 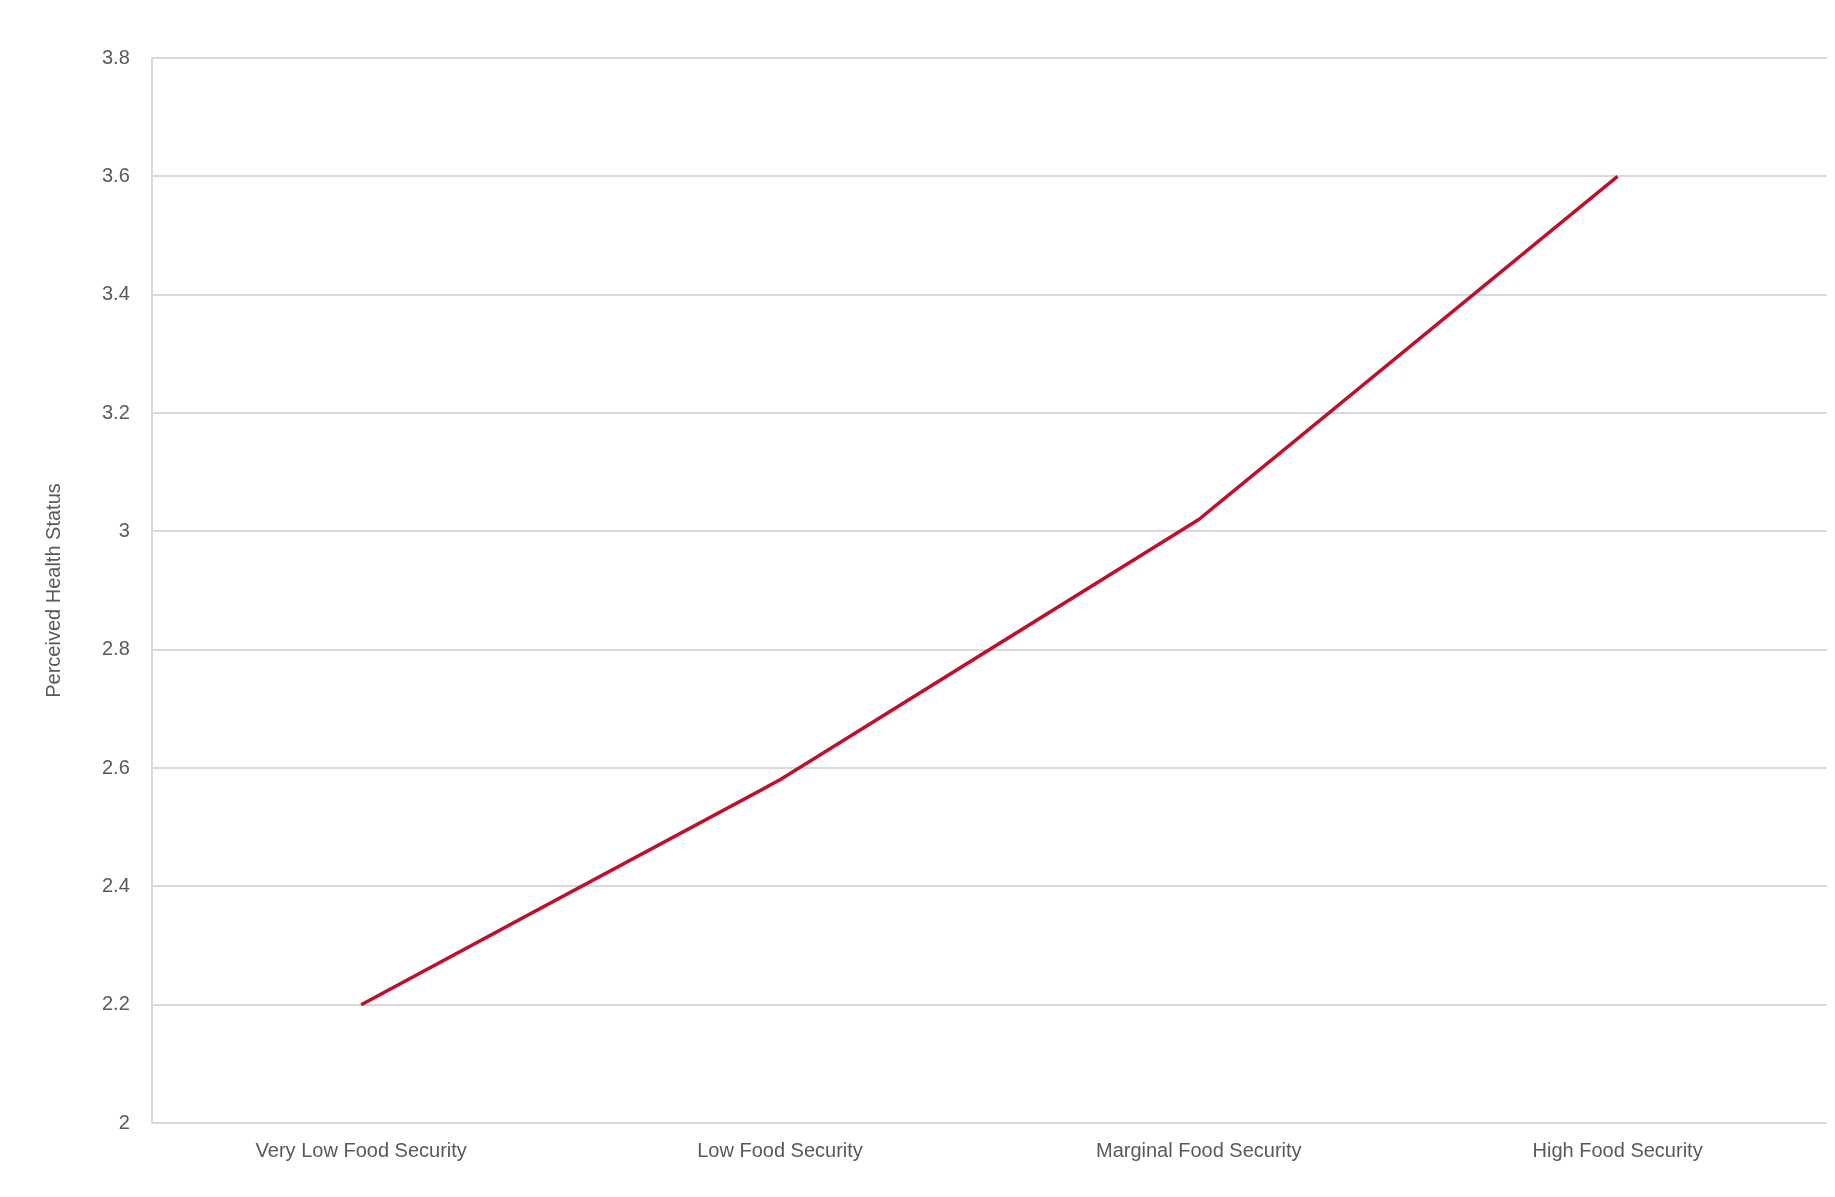 What do you see at coordinates (124, 1121) in the screenshot?
I see `y-tick-label: 2` at bounding box center [124, 1121].